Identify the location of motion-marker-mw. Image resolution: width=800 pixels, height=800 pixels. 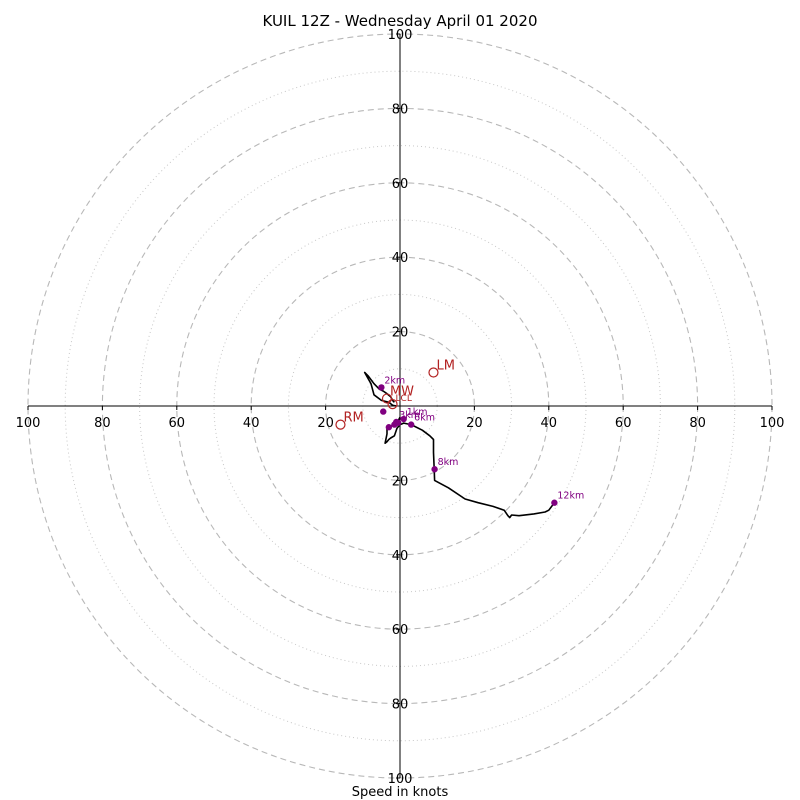
(387, 398).